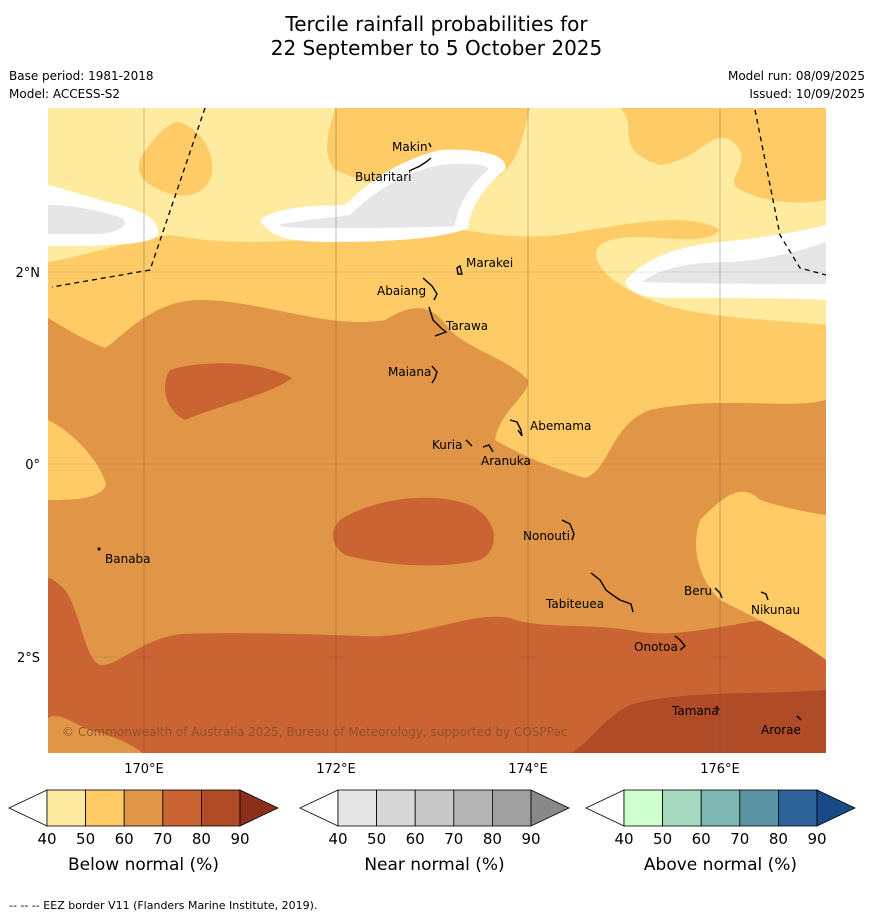 The height and width of the screenshot is (919, 873). What do you see at coordinates (796, 85) in the screenshot?
I see `run-info: Model run: 08/09/2025 Issued: 10/09/2025` at bounding box center [796, 85].